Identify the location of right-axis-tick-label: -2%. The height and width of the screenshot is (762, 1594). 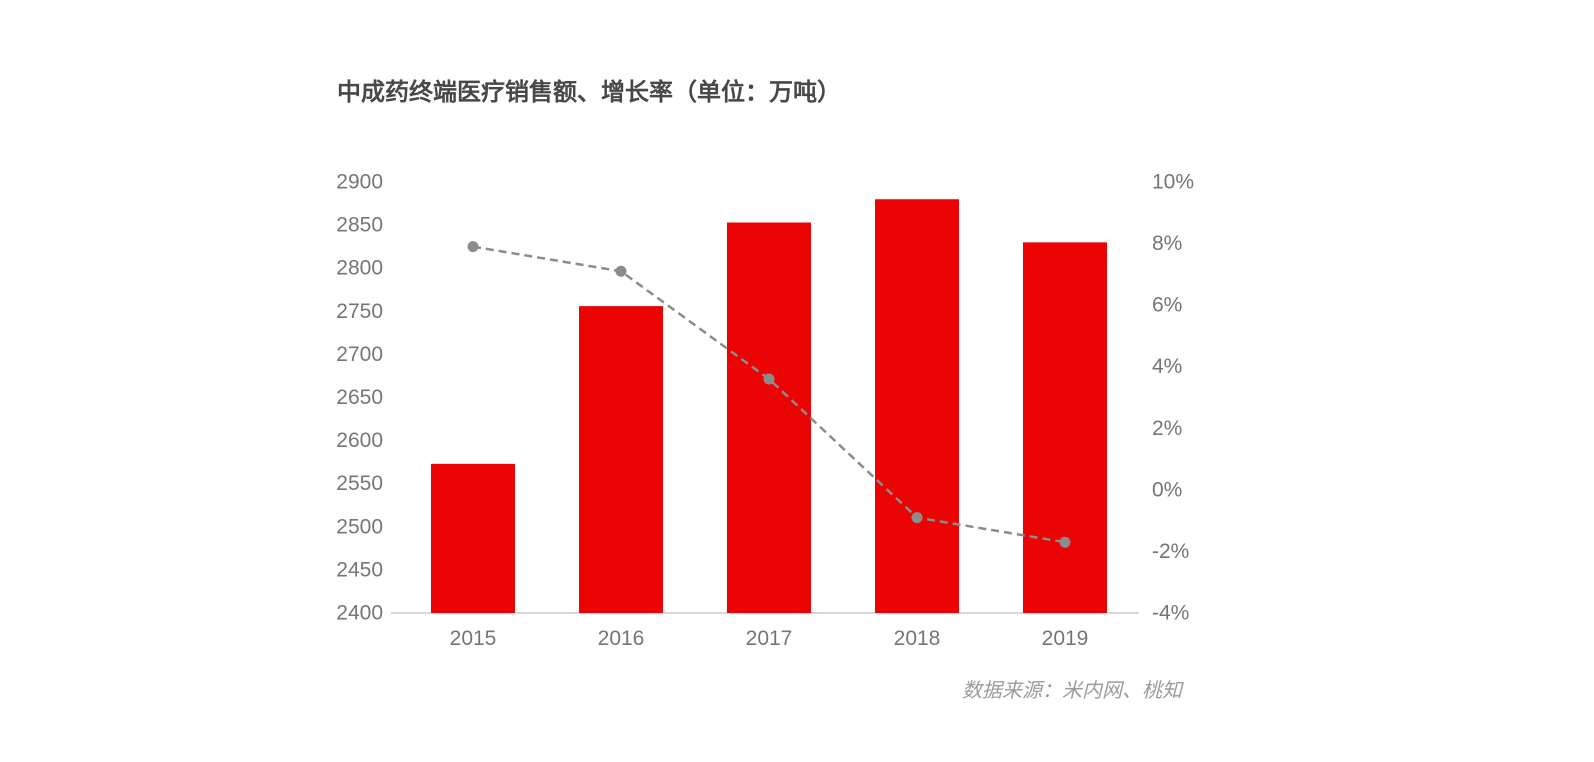
(1170, 551).